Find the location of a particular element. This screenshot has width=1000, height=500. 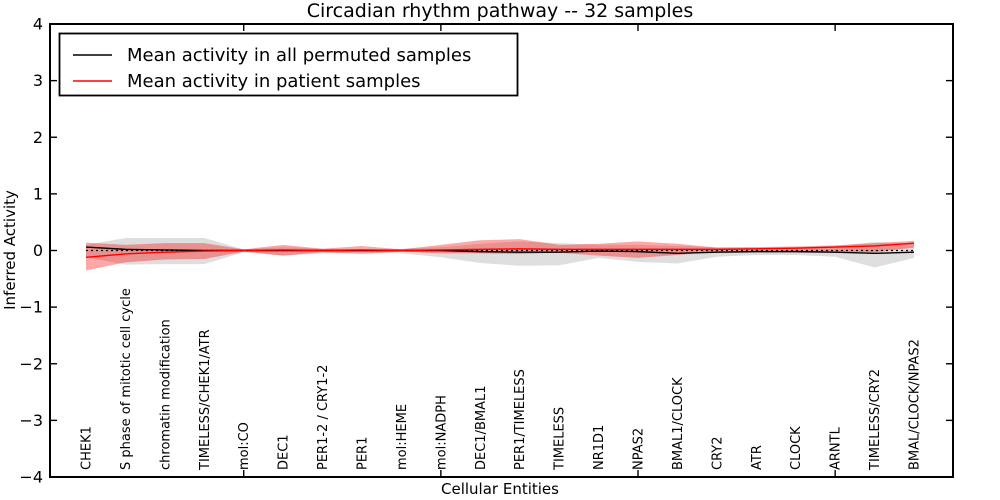

entity-label: NR1D1 is located at coordinates (599, 447).